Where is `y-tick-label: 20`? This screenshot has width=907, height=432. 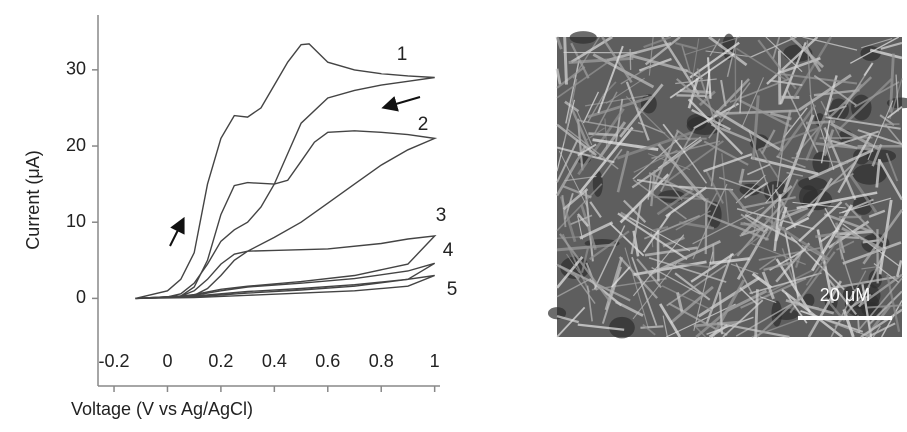
y-tick-label: 20 is located at coordinates (76, 145).